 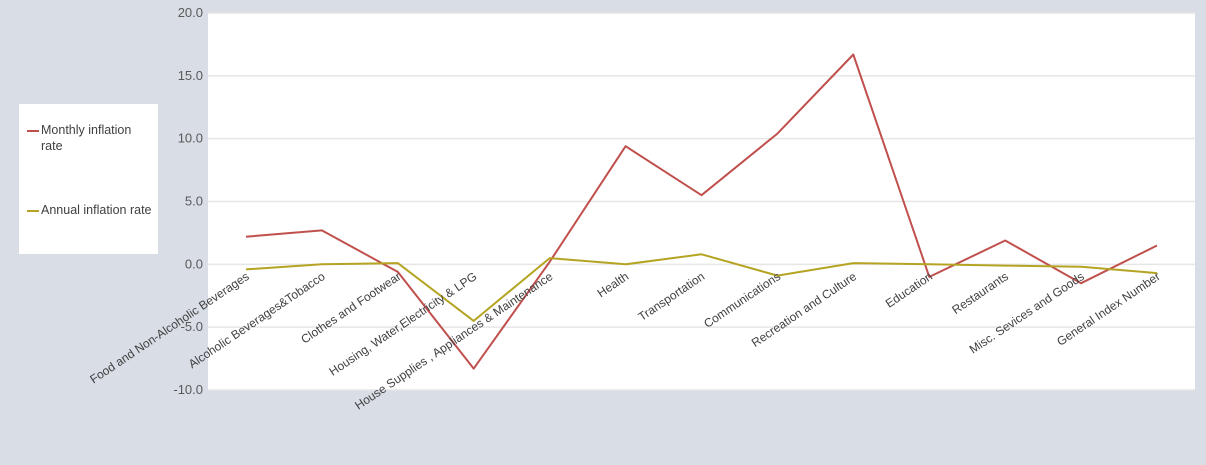 What do you see at coordinates (86, 138) in the screenshot?
I see `legend-label: Monthly inflation rate` at bounding box center [86, 138].